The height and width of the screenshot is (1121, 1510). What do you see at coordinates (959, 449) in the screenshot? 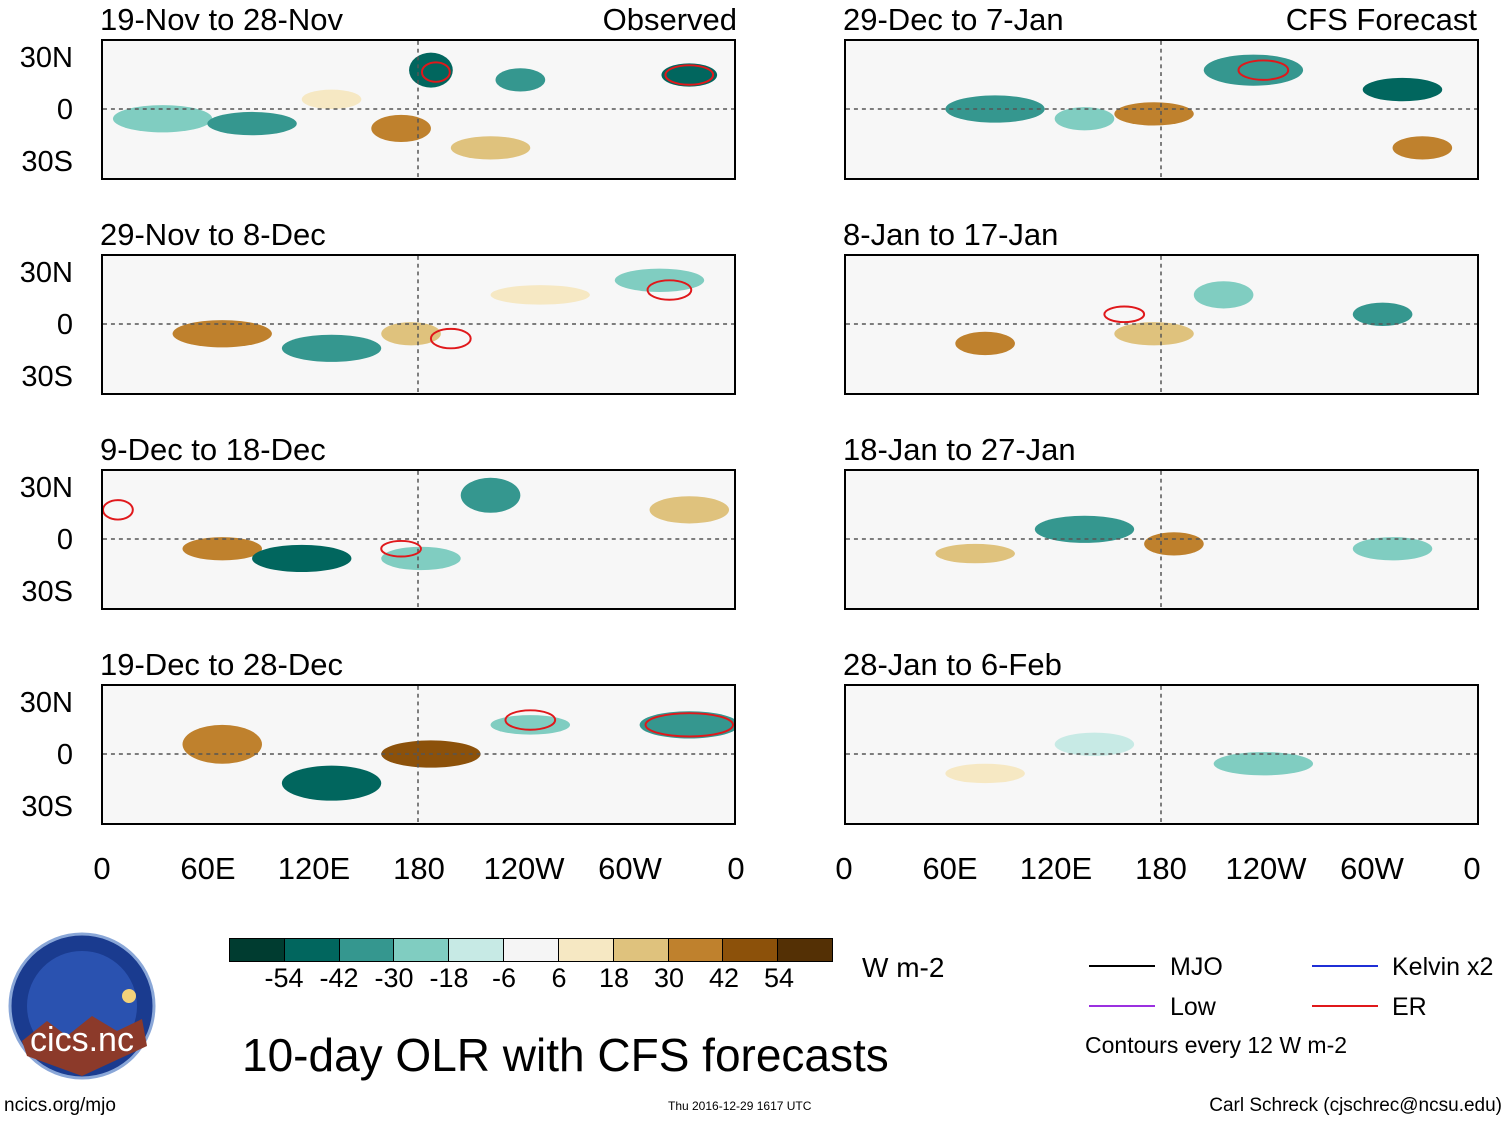
I see `panel-title-right-3: 18-Jan to 27-Jan` at bounding box center [959, 449].